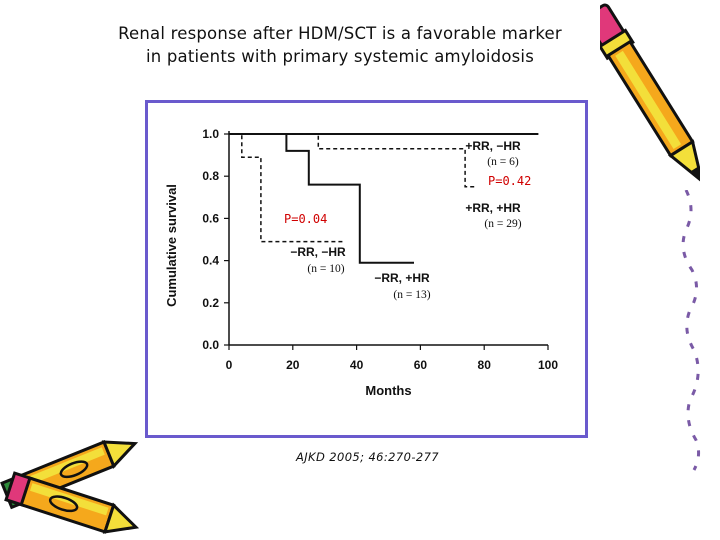  What do you see at coordinates (502, 224) in the screenshot?
I see `series-n-label: (n = 29)` at bounding box center [502, 224].